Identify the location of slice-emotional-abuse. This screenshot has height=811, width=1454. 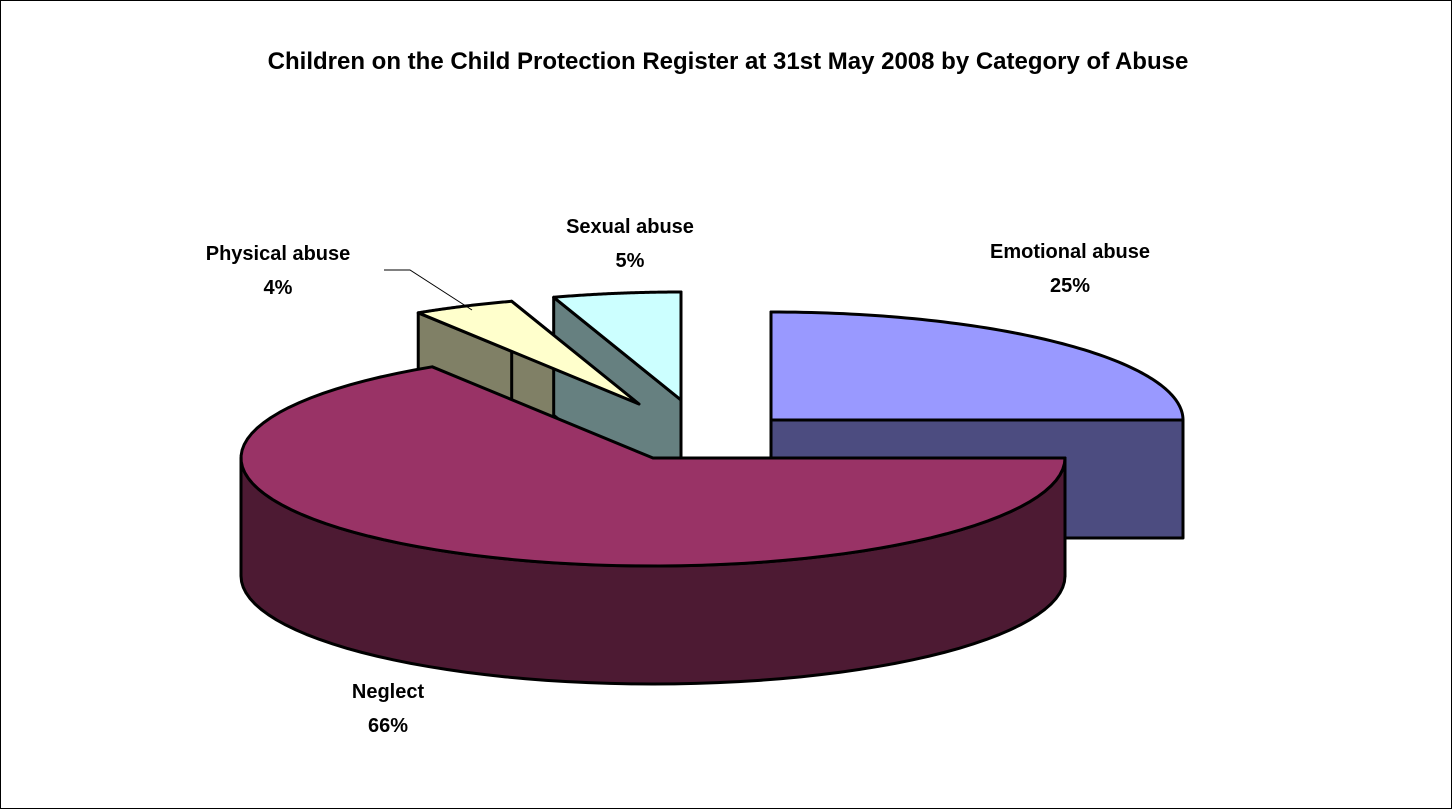
(977, 366).